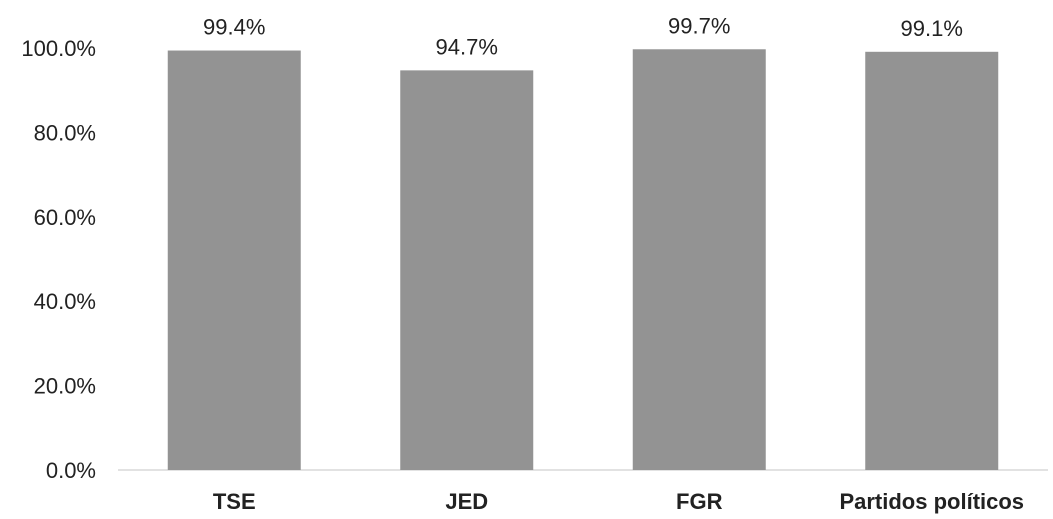 This screenshot has height=519, width=1053. What do you see at coordinates (931, 501) in the screenshot?
I see `x-tick-label: Partidos políticos` at bounding box center [931, 501].